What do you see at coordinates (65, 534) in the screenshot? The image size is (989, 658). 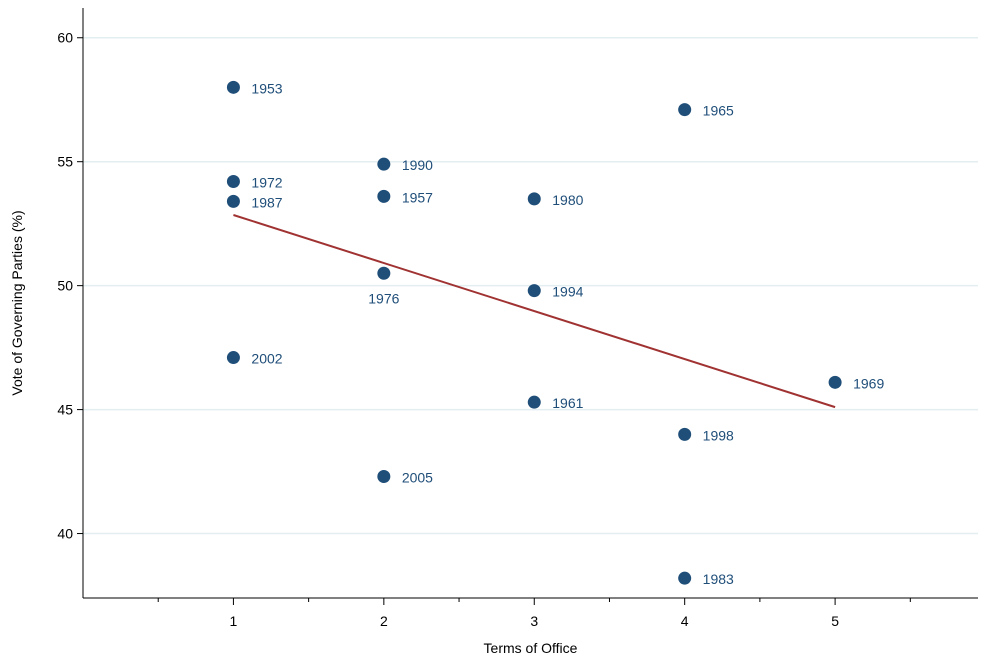 I see `y-tick-label-40: 40` at bounding box center [65, 534].